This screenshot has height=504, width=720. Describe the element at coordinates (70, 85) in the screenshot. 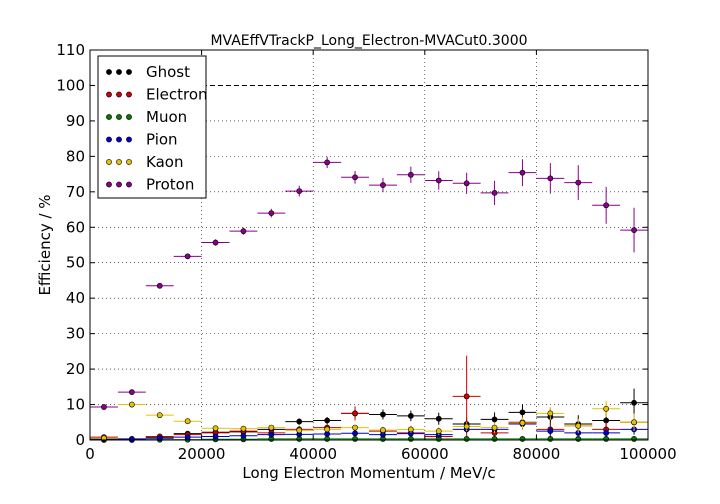

I see `y-tick-label: 100` at that location.